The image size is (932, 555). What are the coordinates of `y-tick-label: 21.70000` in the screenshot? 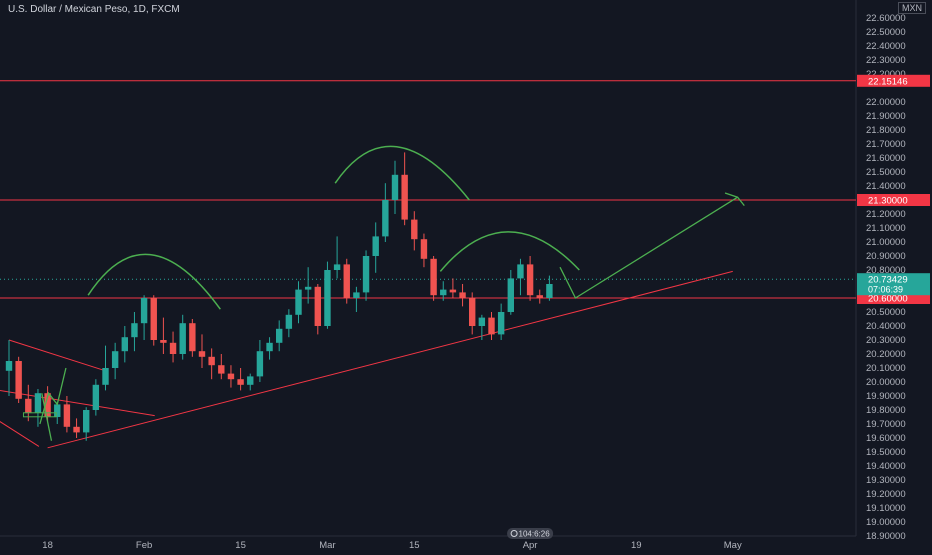 It's located at (886, 144).